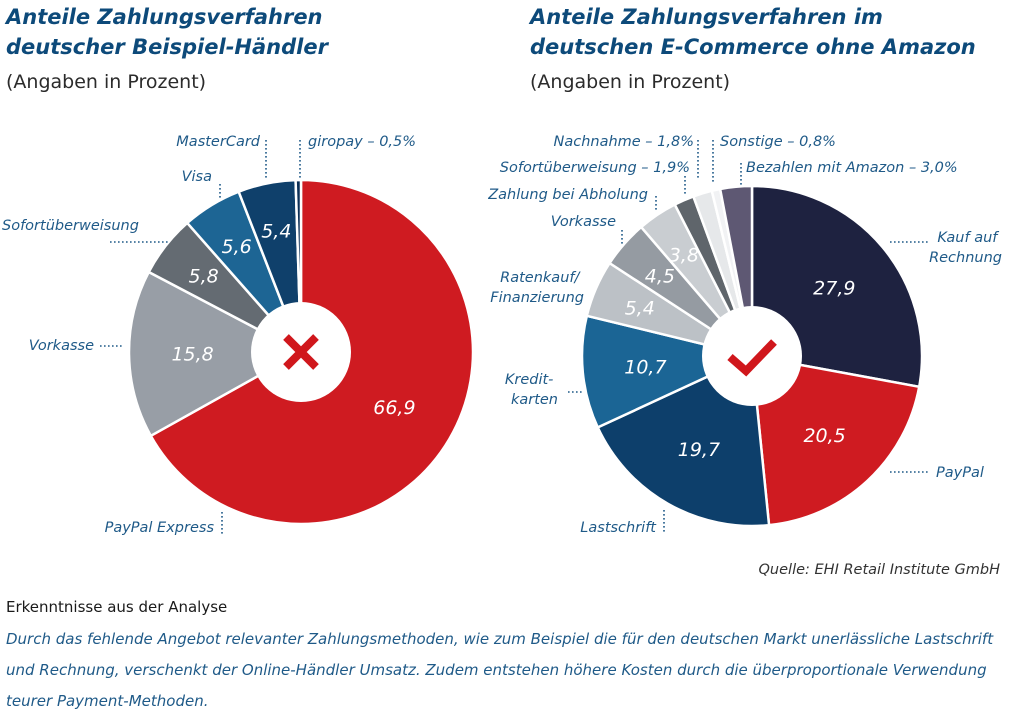 The height and width of the screenshot is (717, 1024). What do you see at coordinates (684, 255) in the screenshot?
I see `value-label-2-7: 3,8` at bounding box center [684, 255].